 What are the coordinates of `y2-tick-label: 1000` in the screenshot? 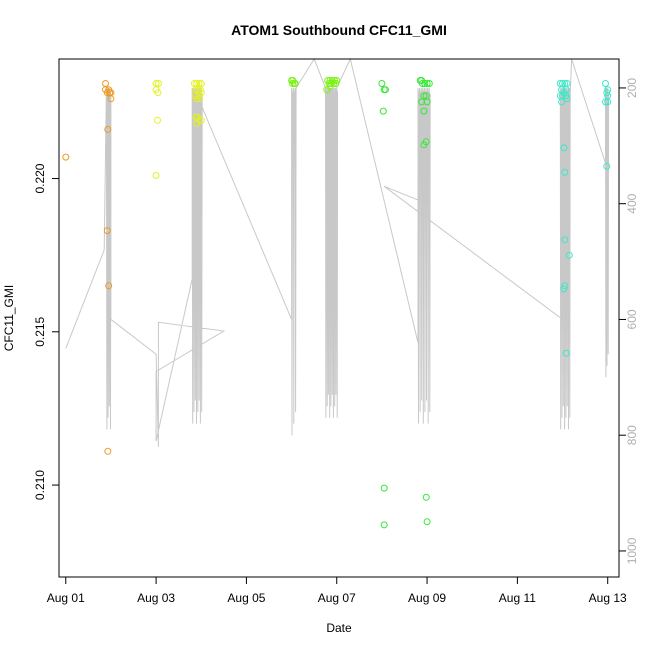 It's located at (632, 550).